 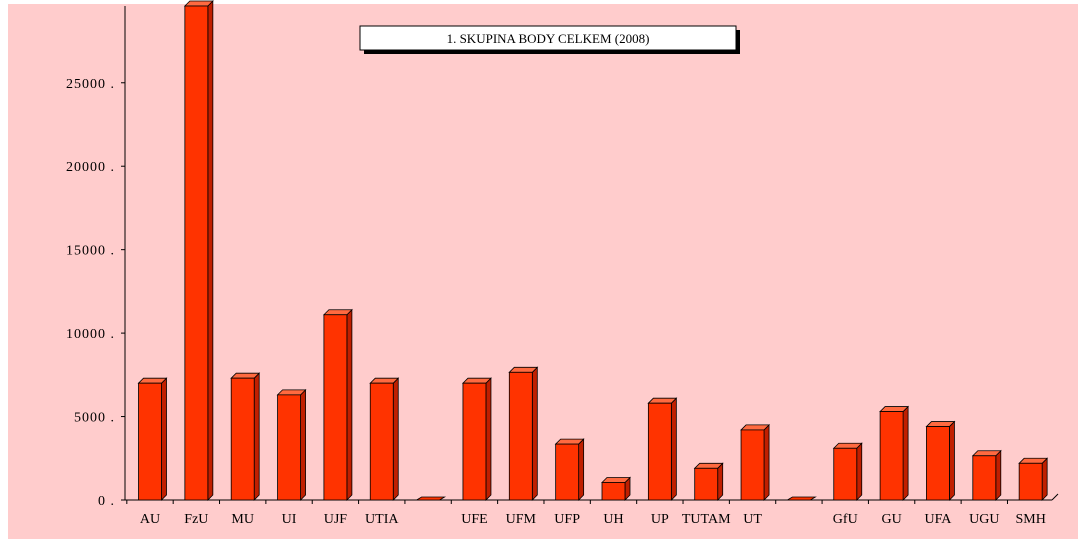 What do you see at coordinates (613, 519) in the screenshot?
I see `x-tick-label: UH` at bounding box center [613, 519].